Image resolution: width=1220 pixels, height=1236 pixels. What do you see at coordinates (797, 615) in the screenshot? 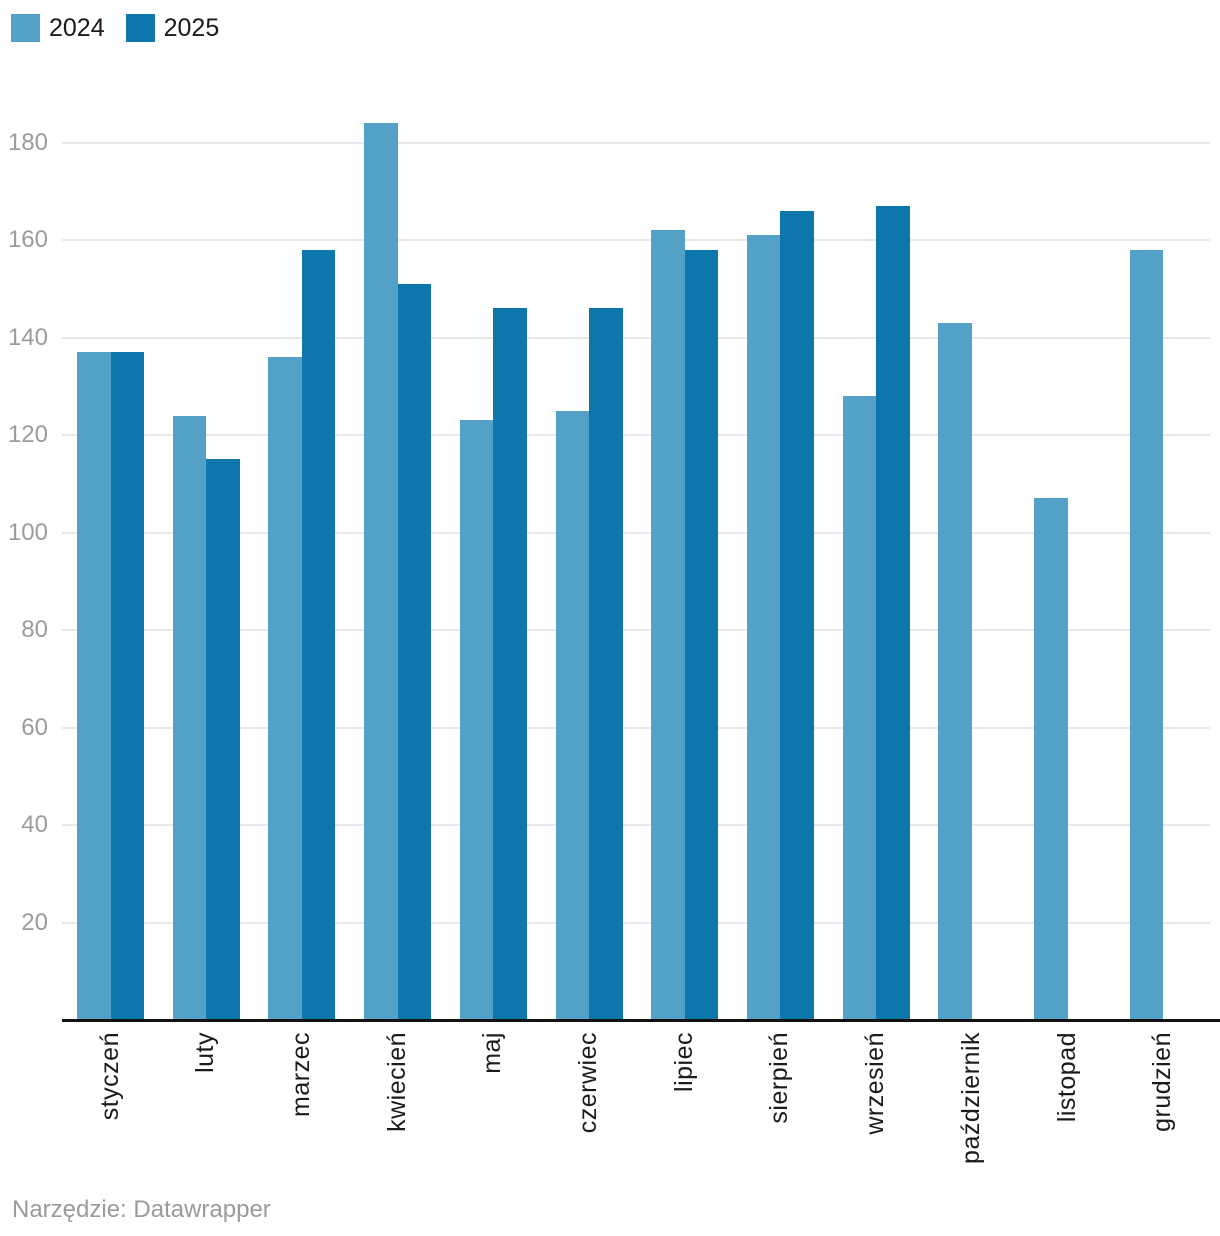
I see `bar-2025-sierpień` at bounding box center [797, 615].